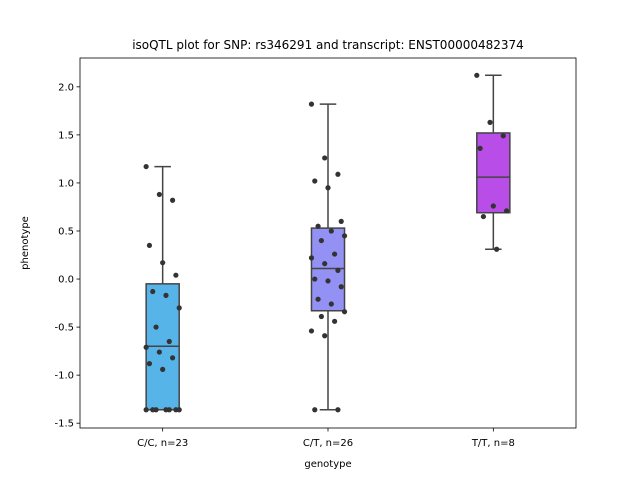 This screenshot has width=640, height=480. Describe the element at coordinates (64, 376) in the screenshot. I see `y-tick-label: -1.0` at that location.